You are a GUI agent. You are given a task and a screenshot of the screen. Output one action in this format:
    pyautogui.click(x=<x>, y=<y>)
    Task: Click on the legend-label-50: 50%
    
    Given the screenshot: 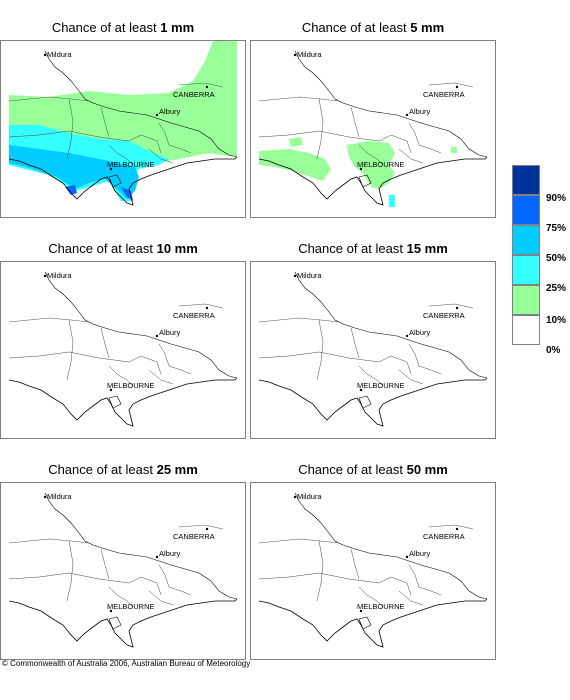 What is the action you would take?
    pyautogui.click(x=556, y=258)
    